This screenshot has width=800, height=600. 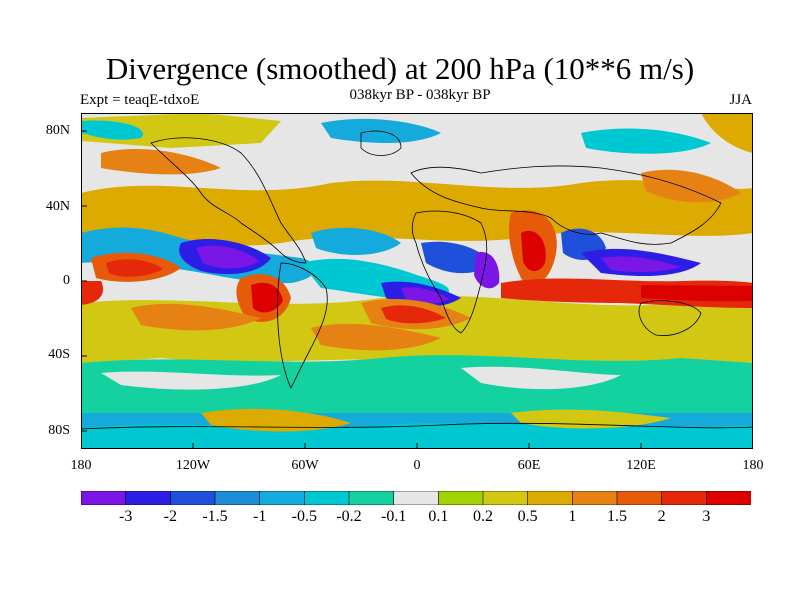 I want to click on colorbar-label: 2, so click(x=661, y=516).